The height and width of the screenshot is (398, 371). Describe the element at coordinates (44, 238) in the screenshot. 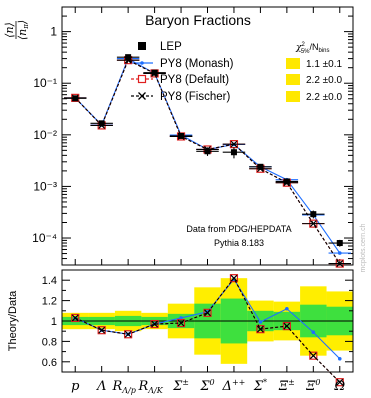

I see `y-tick-label: 10⁻⁴` at that location.